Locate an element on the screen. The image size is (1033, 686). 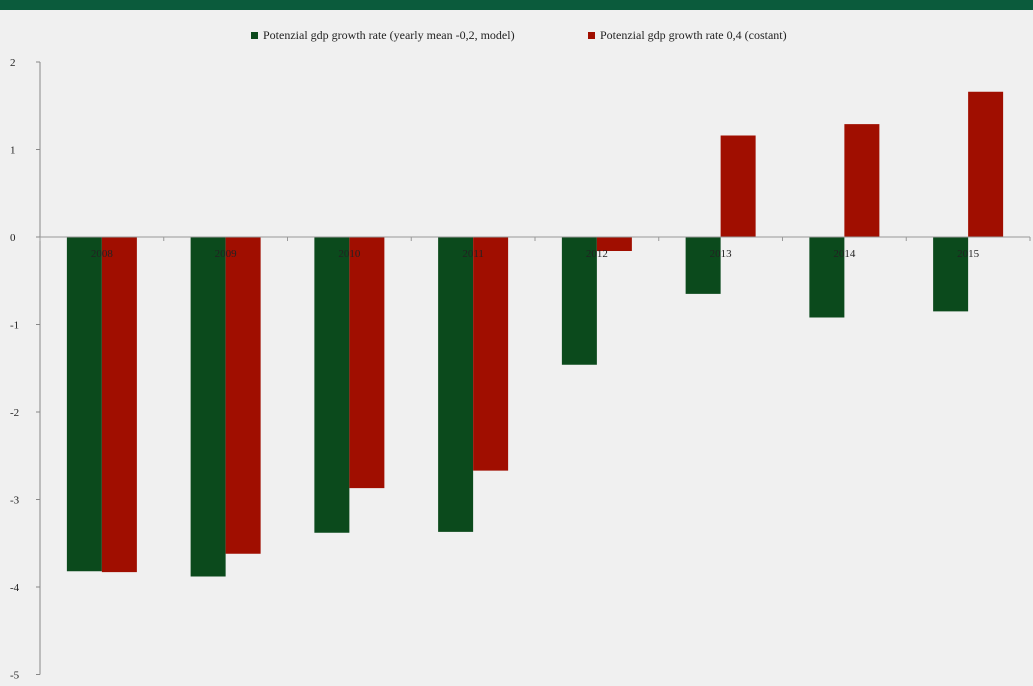
x-tick-label: 2013 is located at coordinates (721, 254).